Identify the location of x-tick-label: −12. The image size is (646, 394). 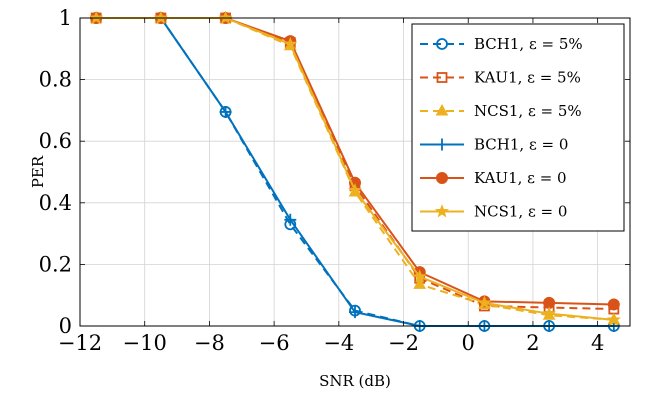
(80, 343).